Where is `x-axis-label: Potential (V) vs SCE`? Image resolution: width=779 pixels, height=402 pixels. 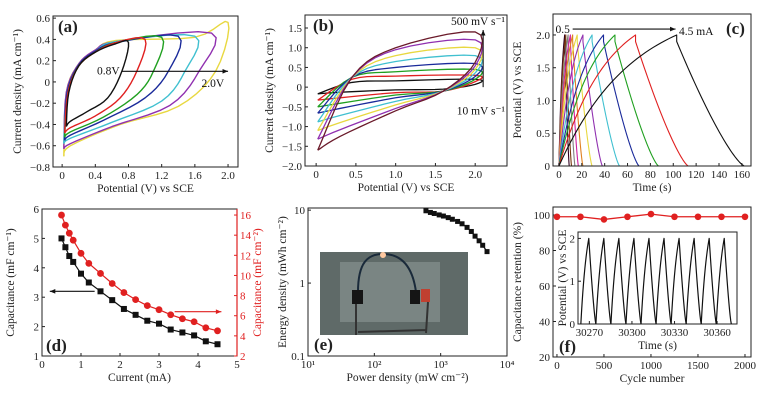 x-axis-label: Potential (V) vs SCE is located at coordinates (406, 188).